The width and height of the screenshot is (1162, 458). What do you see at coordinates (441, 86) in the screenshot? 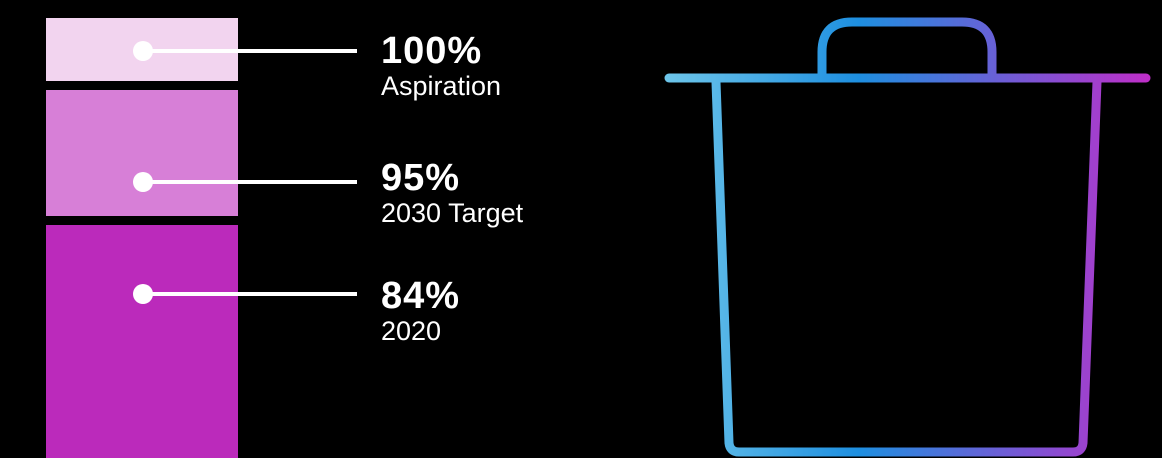
I see `aspiration-label: Aspiration` at bounding box center [441, 86].